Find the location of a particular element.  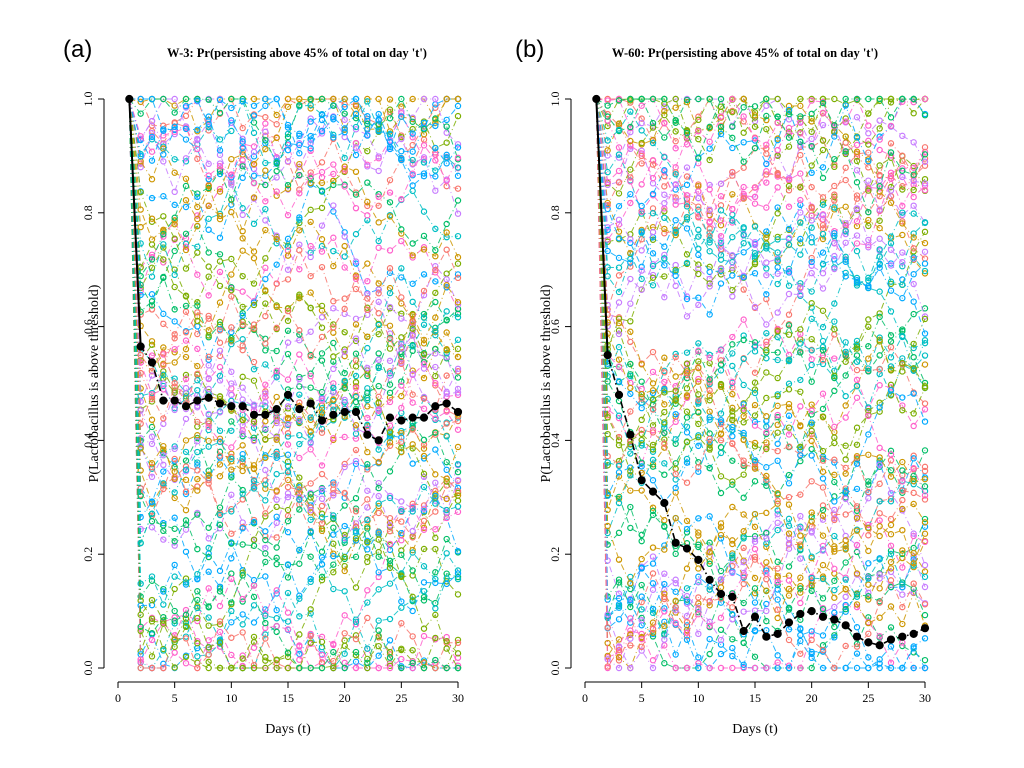

y-tick-label: 0.2 is located at coordinates (555, 554).